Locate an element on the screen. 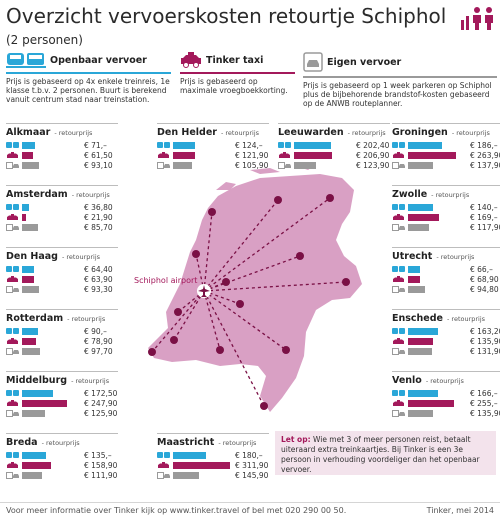 The width and height of the screenshot is (500, 529). price-value-ov: € 135,– is located at coordinates (98, 455).